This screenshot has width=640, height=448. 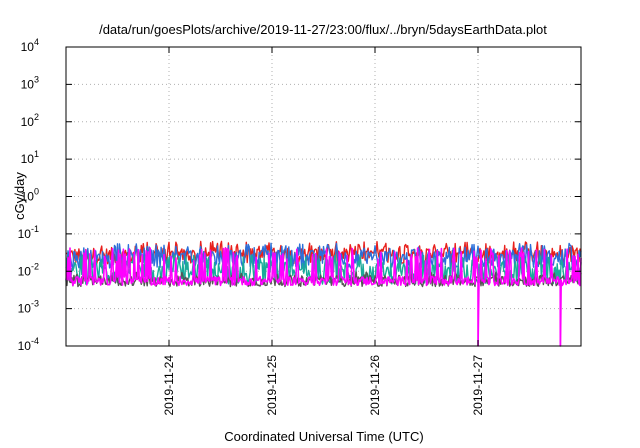 What do you see at coordinates (19, 196) in the screenshot?
I see `y-axis-title: cGy/day` at bounding box center [19, 196].